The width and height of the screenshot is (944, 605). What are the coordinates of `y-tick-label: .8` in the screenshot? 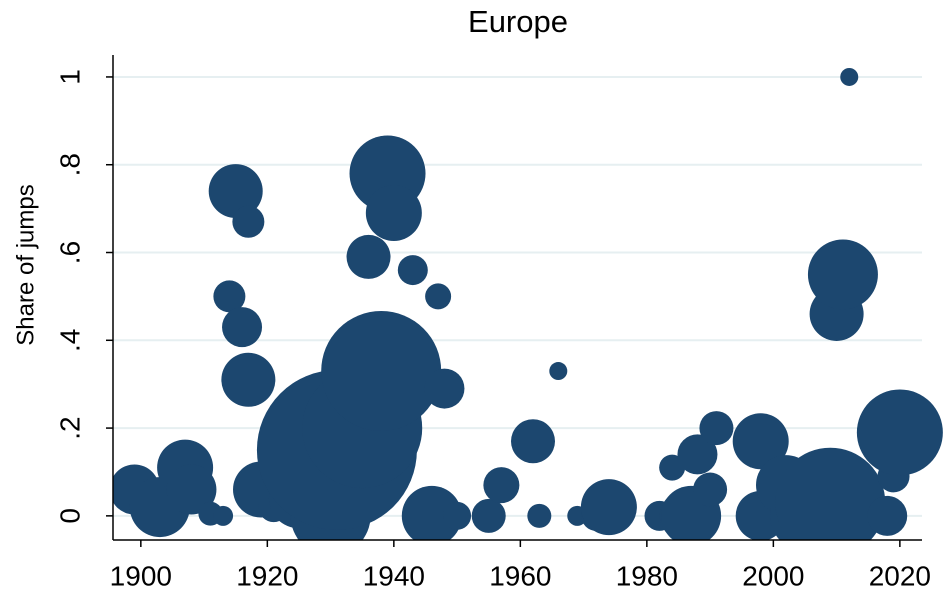 It's located at (69, 164).